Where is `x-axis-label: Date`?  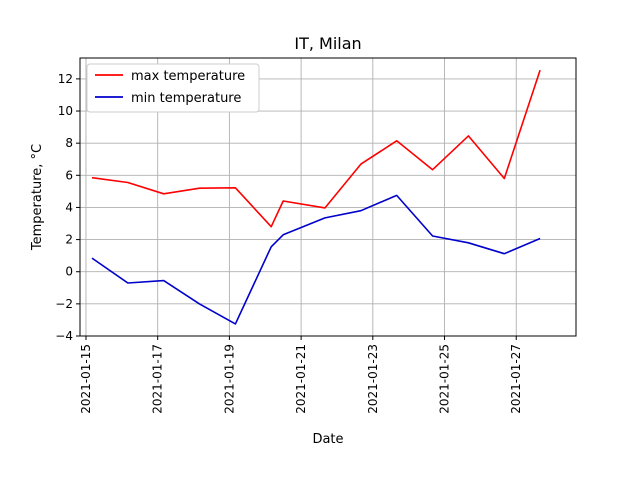 x-axis-label: Date is located at coordinates (327, 439).